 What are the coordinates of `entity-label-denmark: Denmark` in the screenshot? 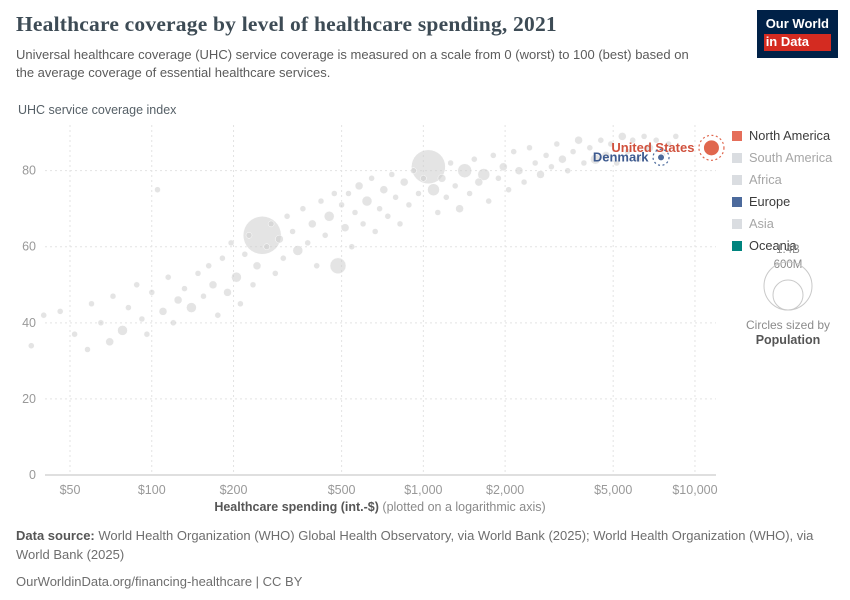 It's located at (621, 156).